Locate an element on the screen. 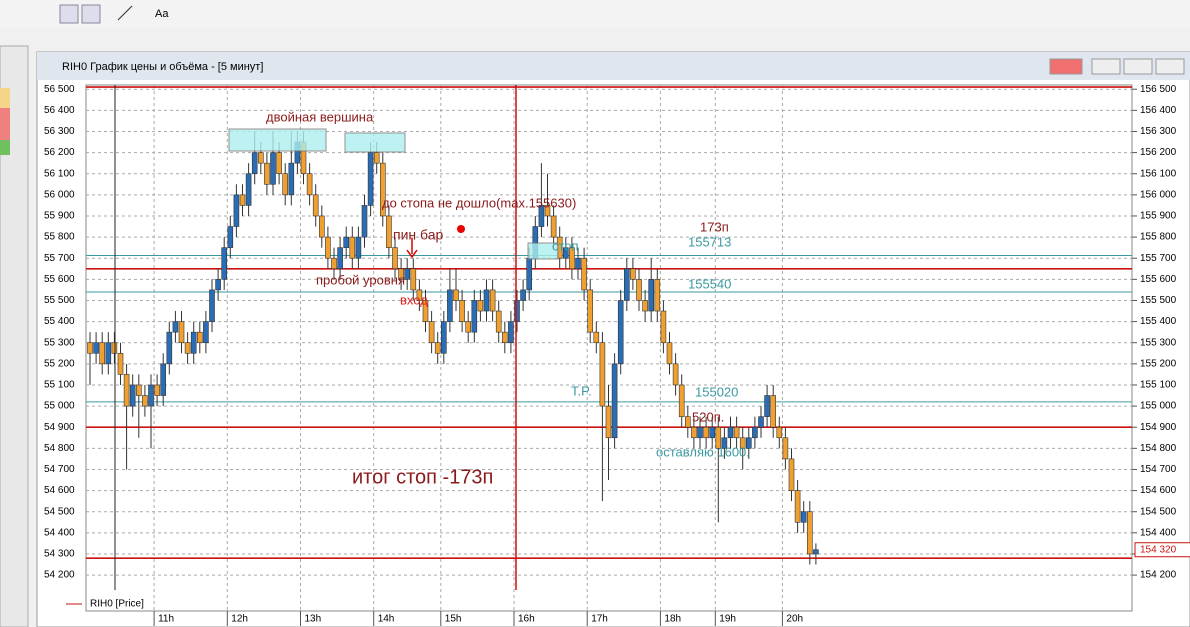  close-button is located at coordinates (1170, 66).